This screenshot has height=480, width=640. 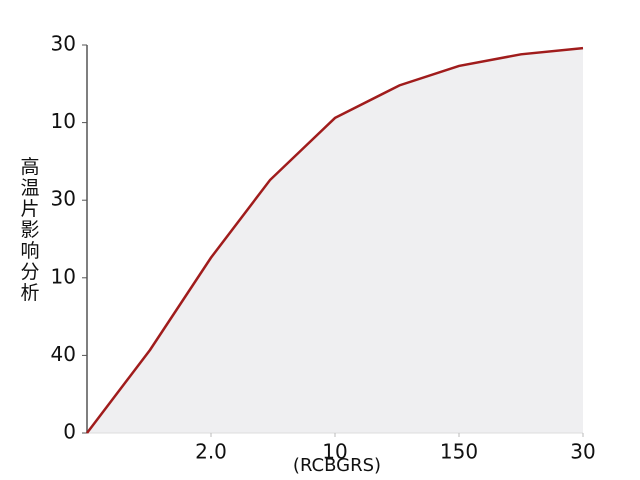 I want to click on x-tick-label: 30, so click(x=582, y=452).